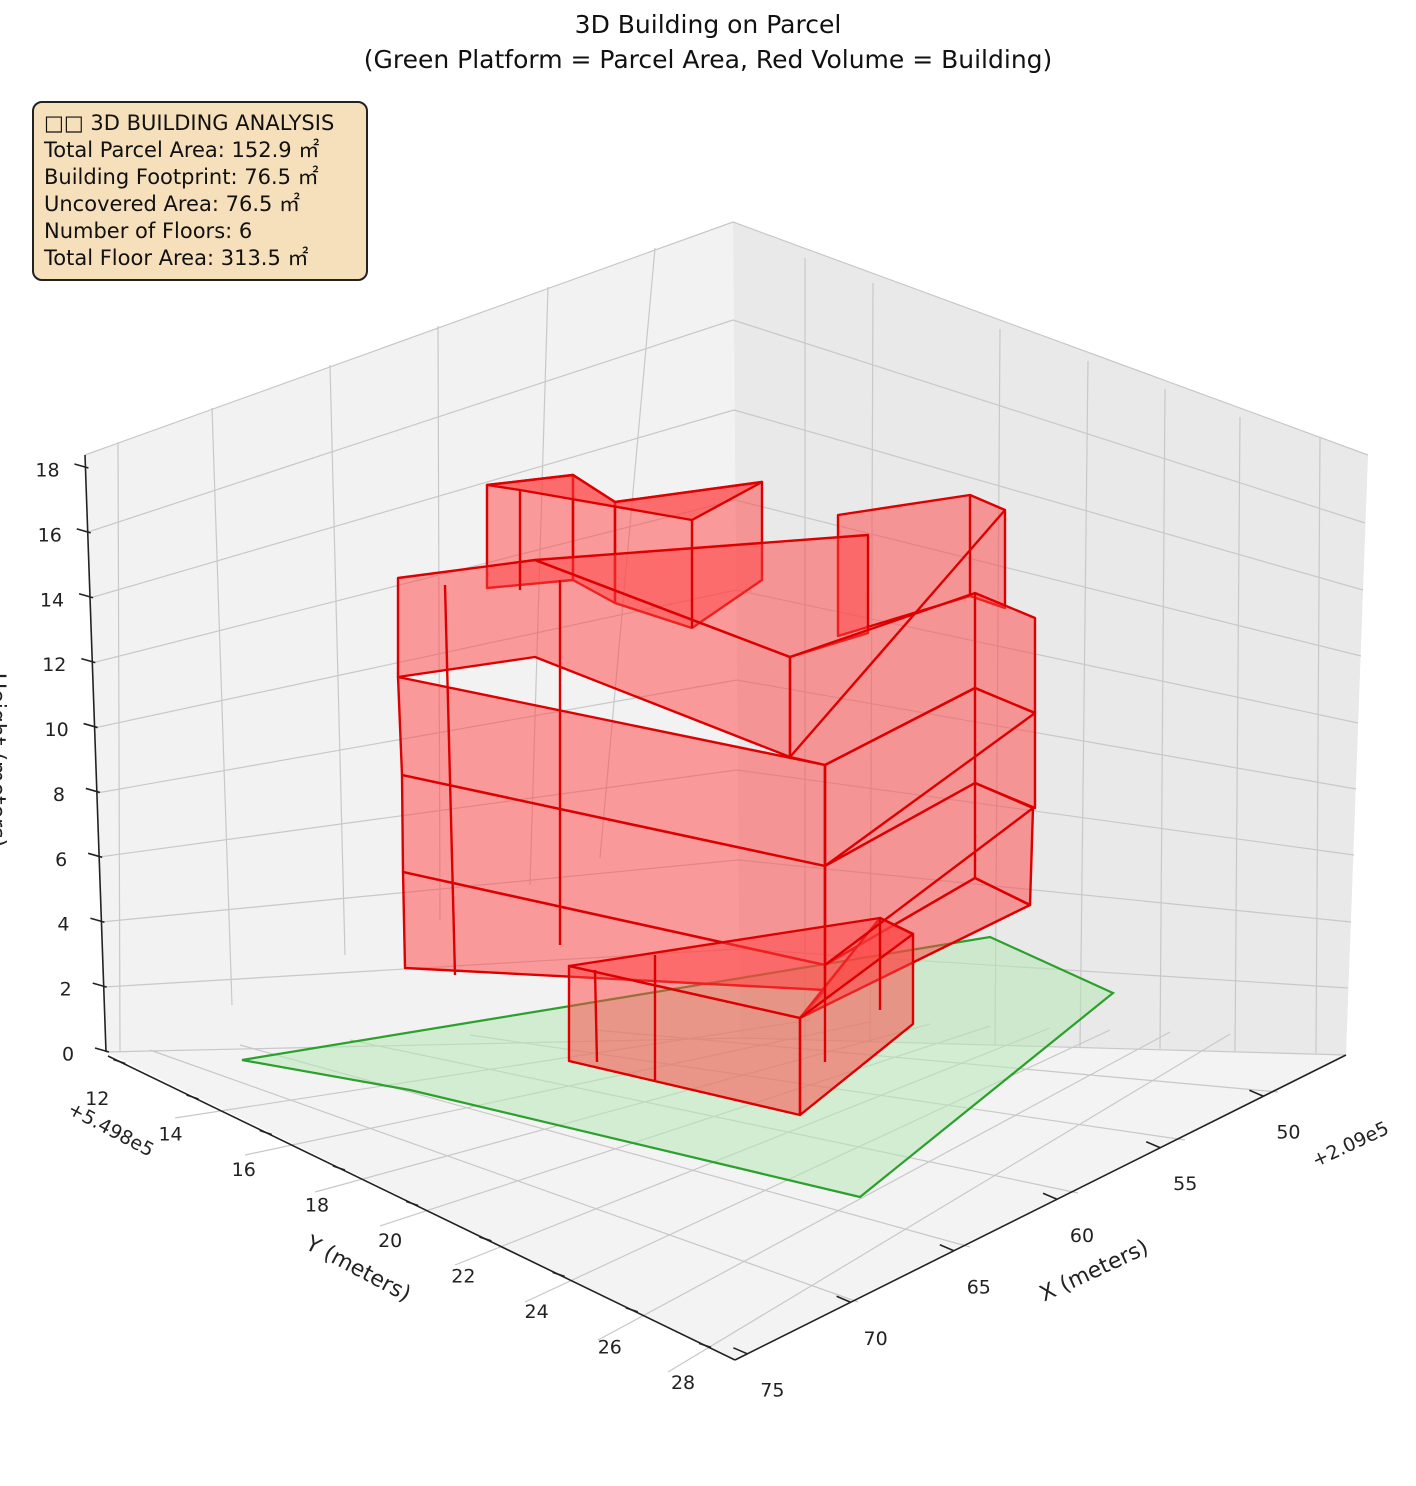  What do you see at coordinates (897, 633) in the screenshot?
I see `edge-diag1` at bounding box center [897, 633].